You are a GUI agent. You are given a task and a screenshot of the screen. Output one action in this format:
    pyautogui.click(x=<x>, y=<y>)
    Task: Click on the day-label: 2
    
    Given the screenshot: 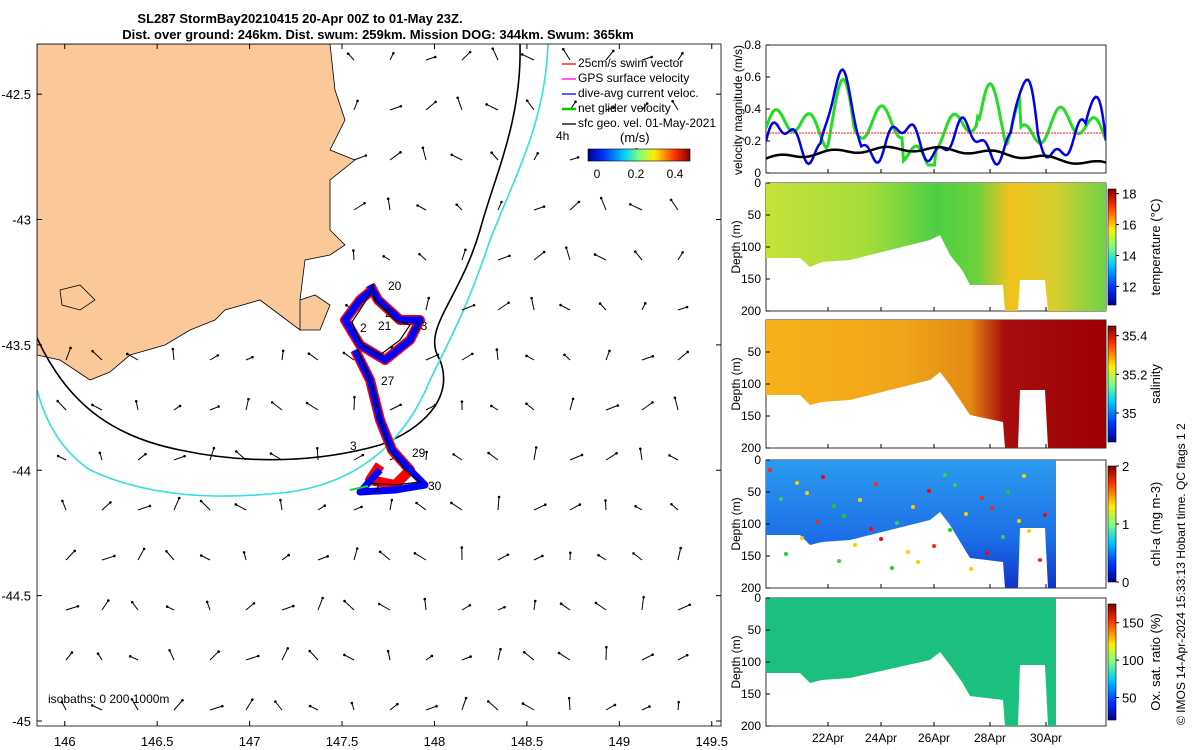 What is the action you would take?
    pyautogui.click(x=376, y=488)
    